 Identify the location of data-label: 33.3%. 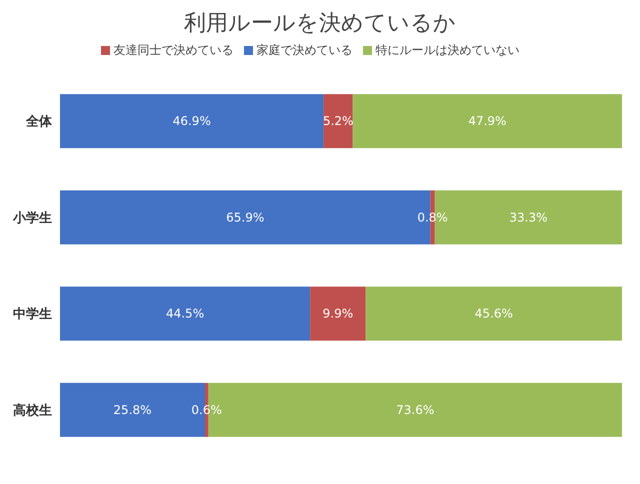
(528, 217).